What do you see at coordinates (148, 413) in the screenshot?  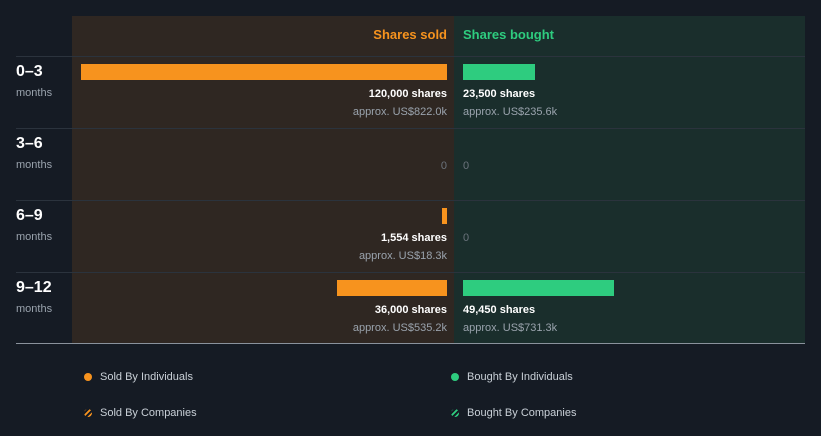 I see `legend-sold-companies: Sold By Companies` at bounding box center [148, 413].